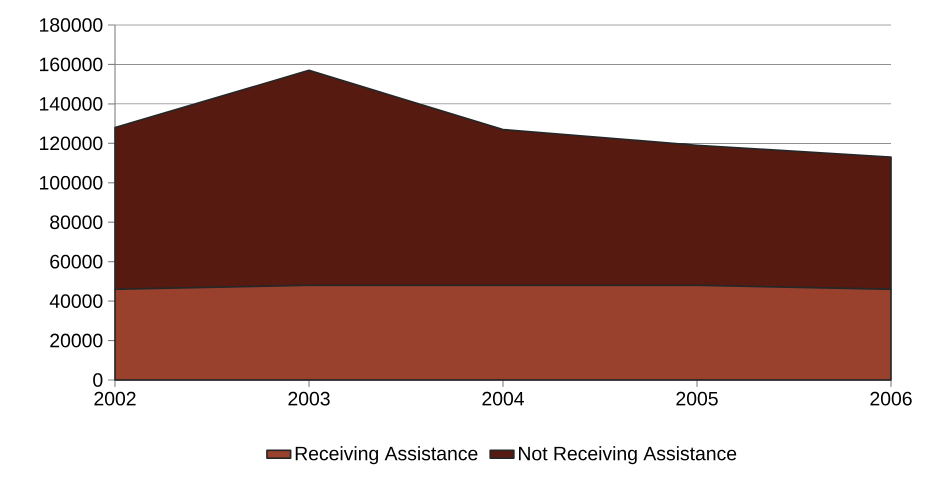 Image resolution: width=932 pixels, height=489 pixels. I want to click on y-tick-label: 60000, so click(76, 261).